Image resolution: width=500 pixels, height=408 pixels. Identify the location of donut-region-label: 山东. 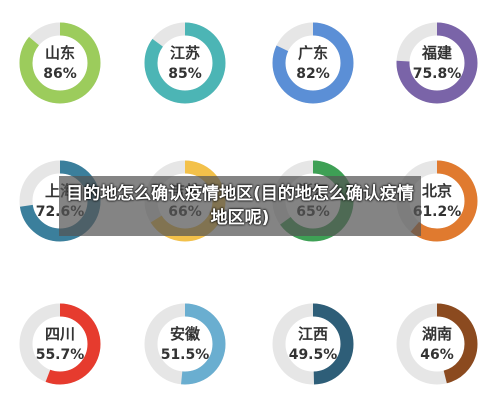
(60, 53).